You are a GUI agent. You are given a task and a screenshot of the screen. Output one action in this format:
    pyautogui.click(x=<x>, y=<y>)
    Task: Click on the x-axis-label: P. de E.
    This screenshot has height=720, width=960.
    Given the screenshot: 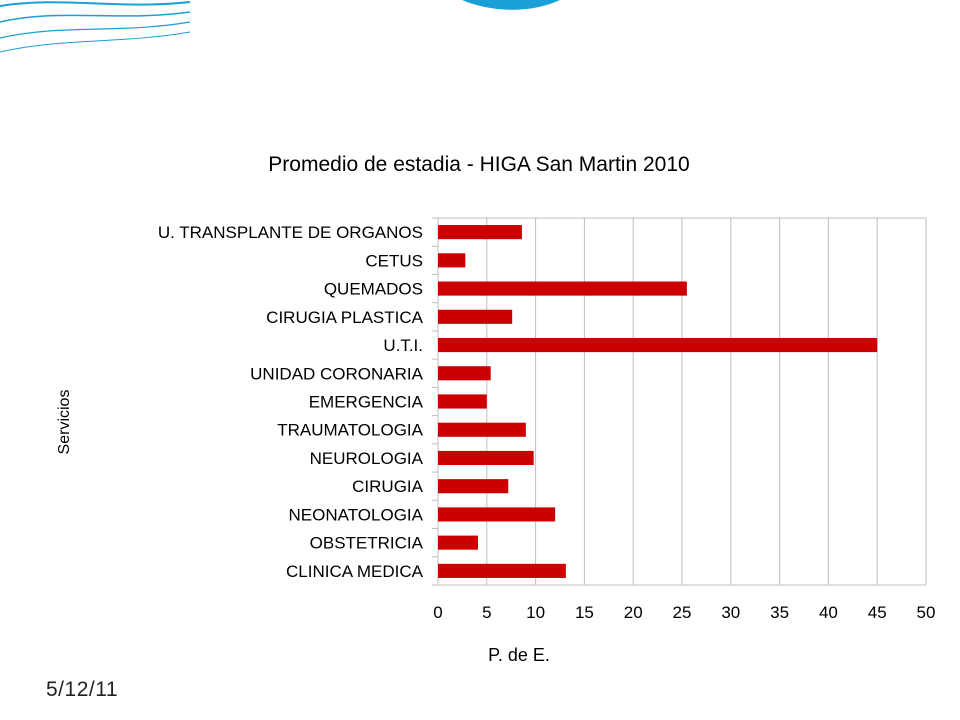 What is the action you would take?
    pyautogui.click(x=519, y=655)
    